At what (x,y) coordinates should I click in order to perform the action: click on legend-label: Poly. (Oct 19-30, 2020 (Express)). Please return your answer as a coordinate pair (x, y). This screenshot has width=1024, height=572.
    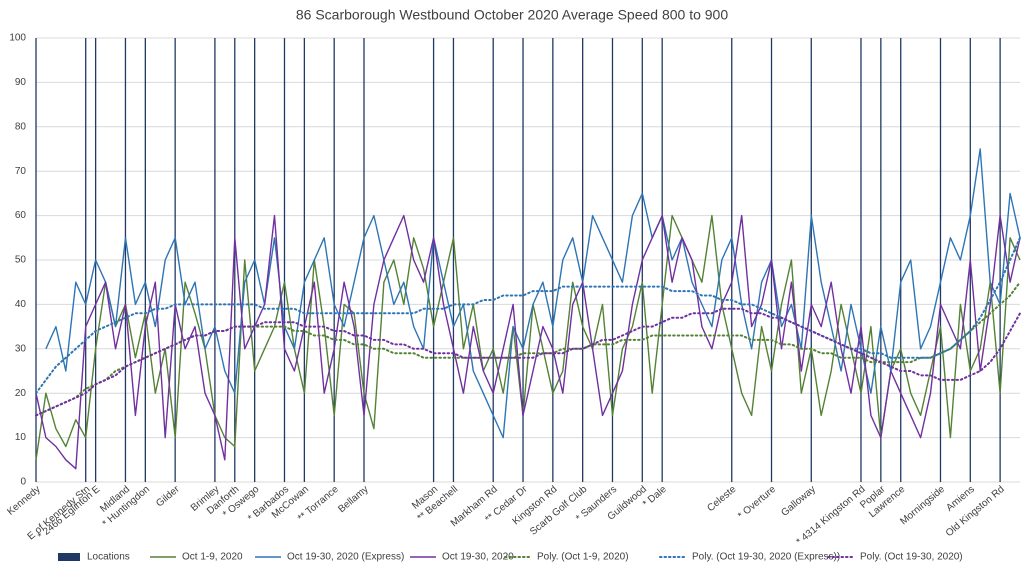
    Looking at the image, I should click on (766, 557).